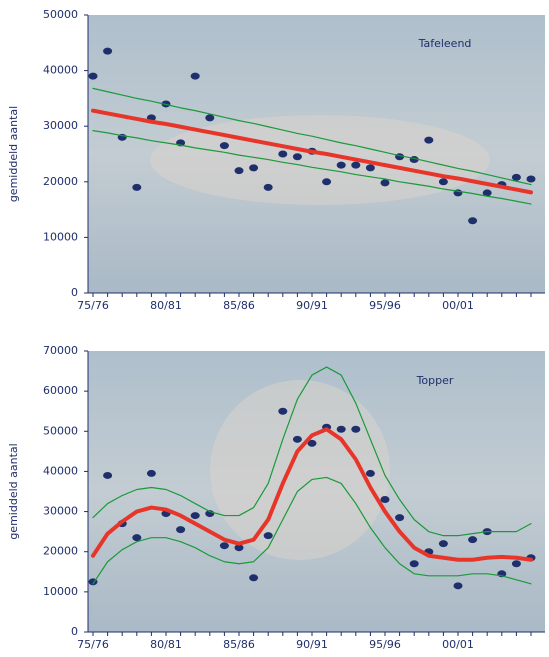 Image resolution: width=549 pixels, height=657 pixels. What do you see at coordinates (60, 390) in the screenshot?
I see `y-tick-label: 60000` at bounding box center [60, 390].